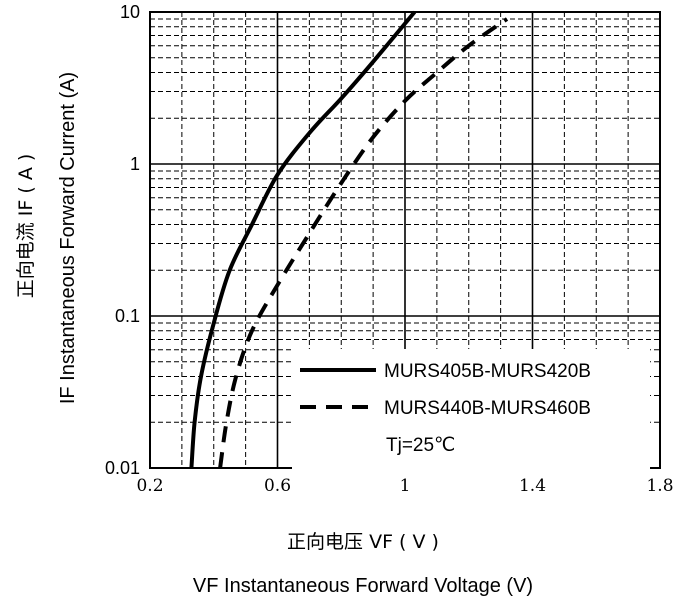 The image size is (679, 604). What do you see at coordinates (363, 586) in the screenshot?
I see `x-axis-label: VF Instantaneous Forward Voltage (V)` at bounding box center [363, 586].